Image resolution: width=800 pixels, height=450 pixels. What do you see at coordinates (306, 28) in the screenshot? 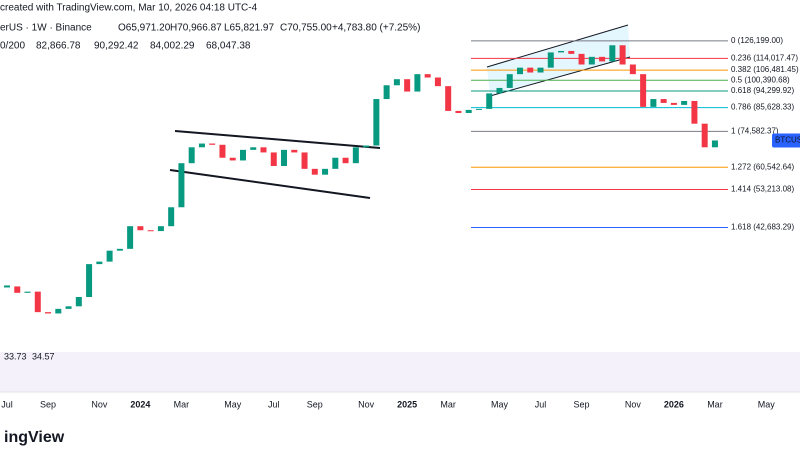
I see `ohlc-value: C70,755.00` at bounding box center [306, 28].